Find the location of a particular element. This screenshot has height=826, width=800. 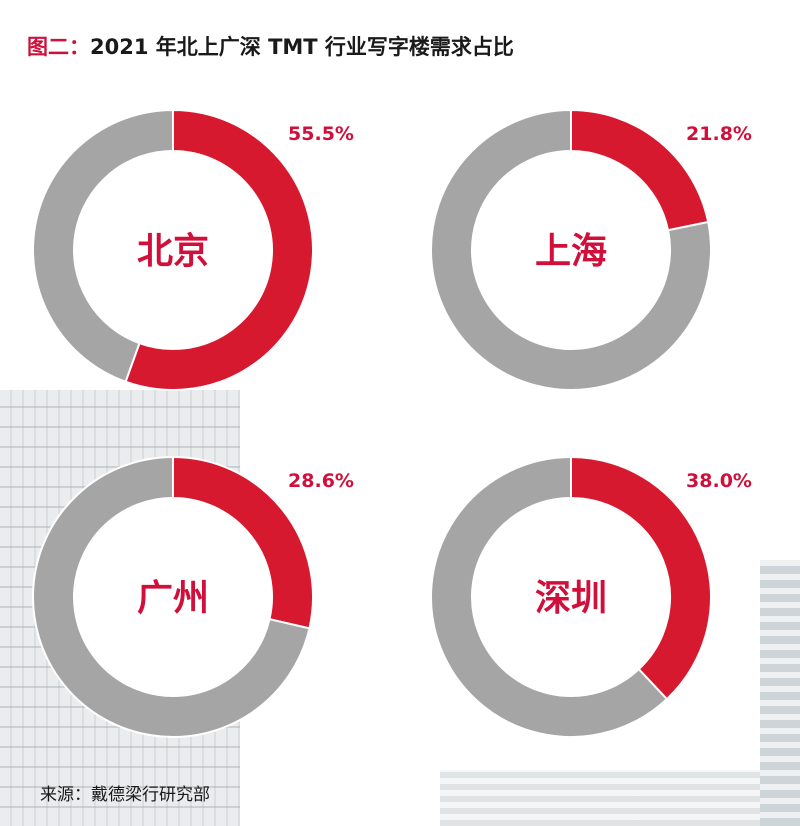

percentage-label: 21.8% is located at coordinates (719, 134).